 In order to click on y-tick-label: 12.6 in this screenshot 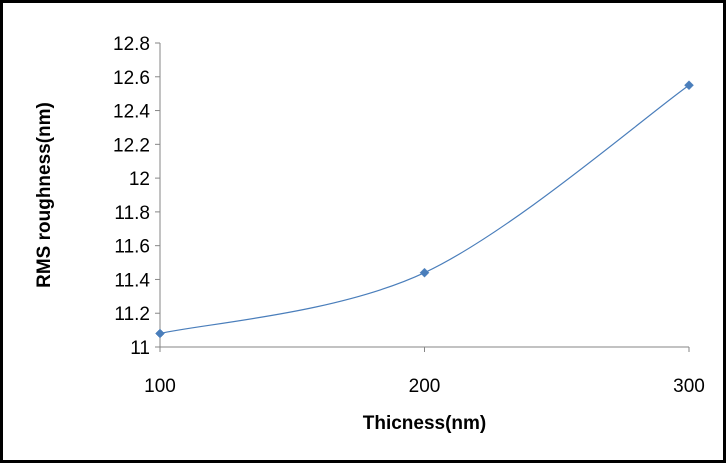, I will do `click(131, 78)`.